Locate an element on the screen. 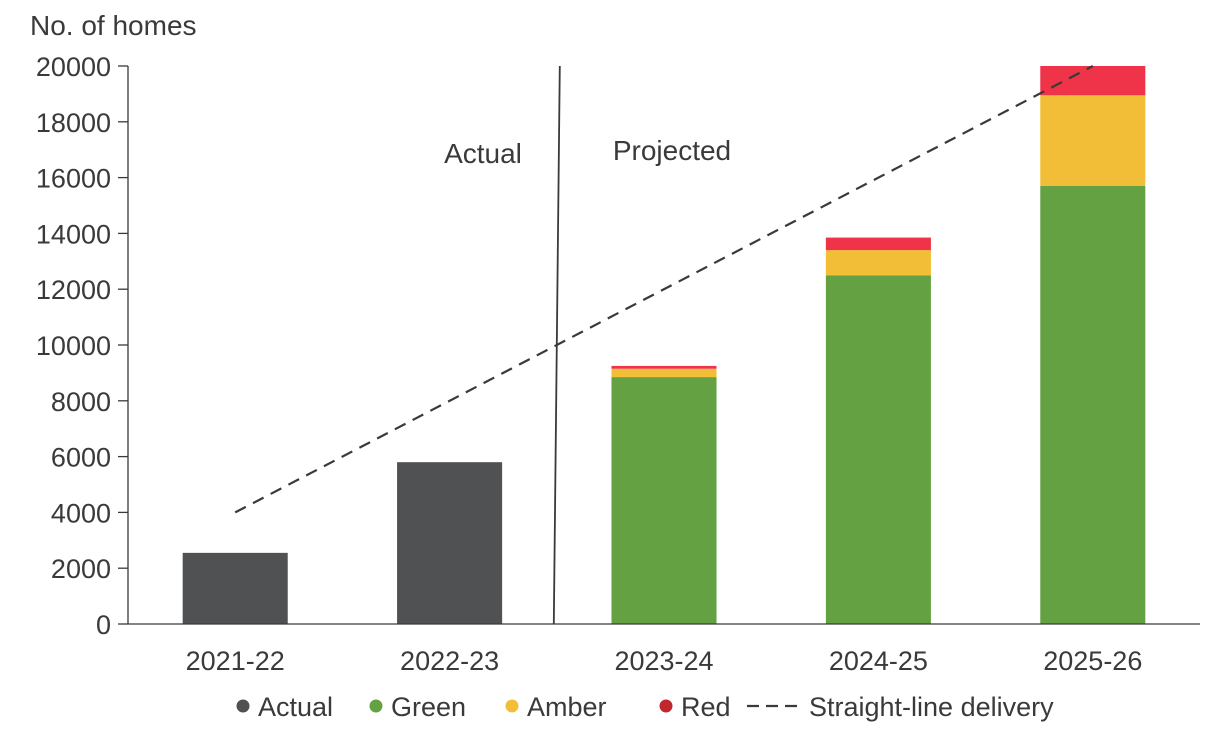 Image resolution: width=1205 pixels, height=731 pixels. y-tick-label: 6000 is located at coordinates (81, 458).